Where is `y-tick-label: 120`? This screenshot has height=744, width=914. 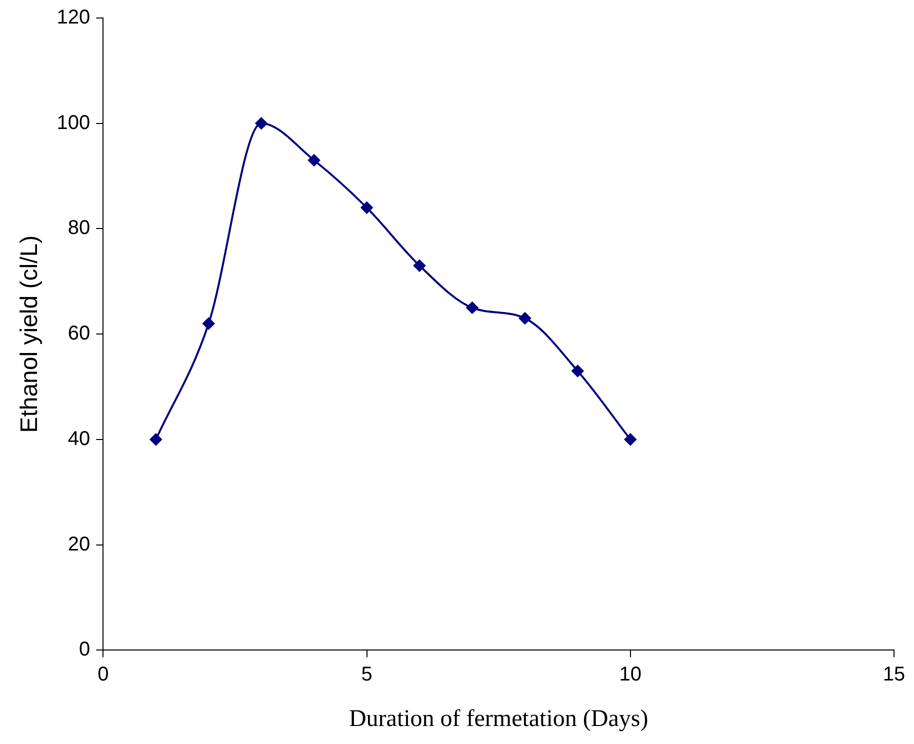
y-tick-label: 120 is located at coordinates (73, 17).